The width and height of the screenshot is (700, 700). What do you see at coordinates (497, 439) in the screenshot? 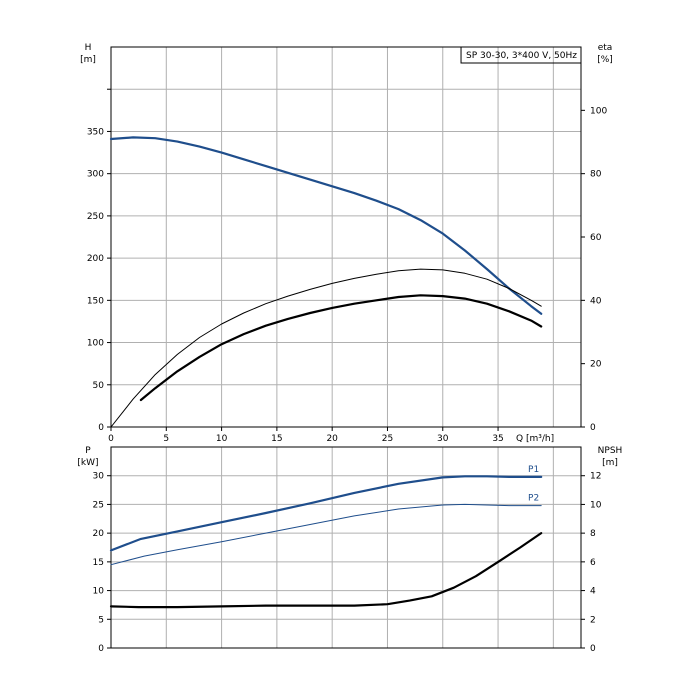
I see `x-tick-label: 35` at bounding box center [497, 439].